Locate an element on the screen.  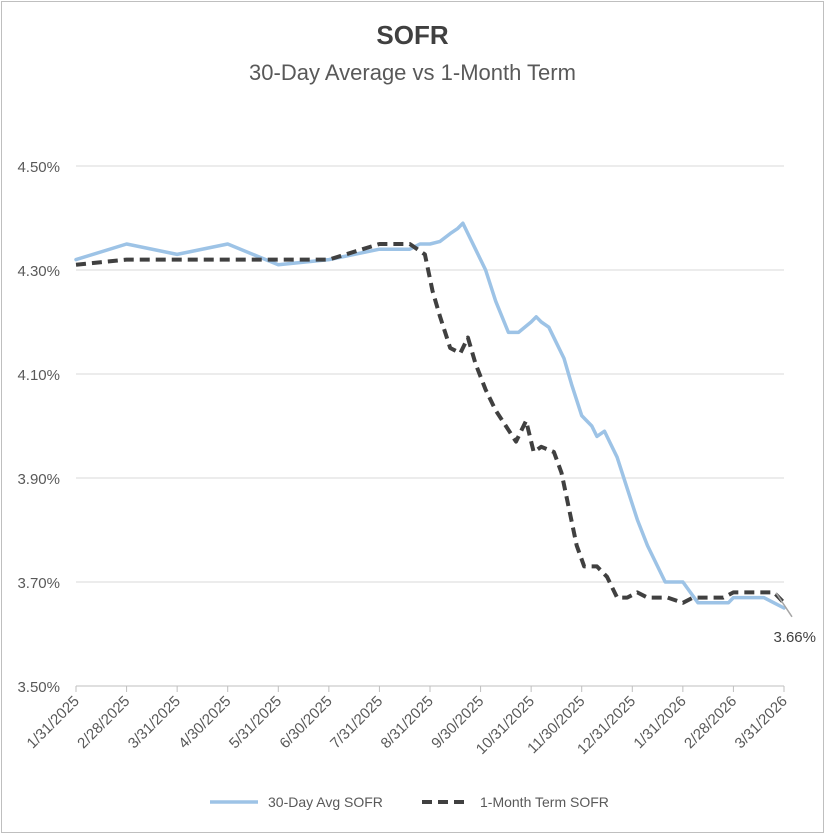
x-tick-label: 1/31/2026 is located at coordinates (659, 722).